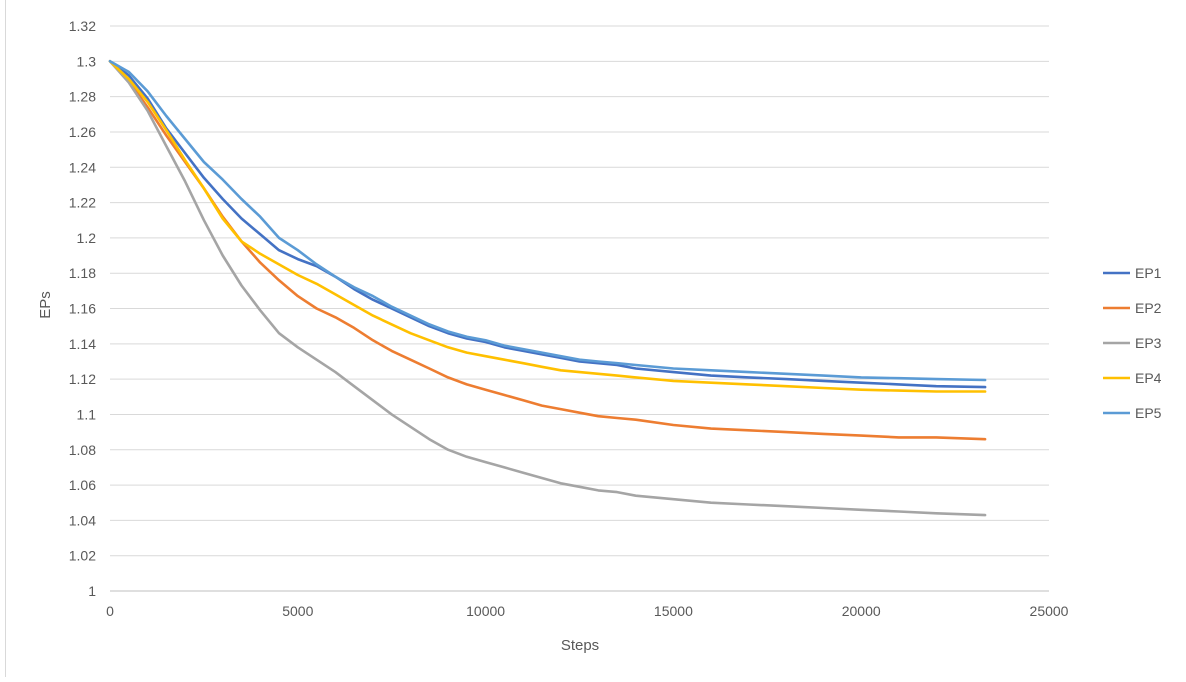 This screenshot has width=1186, height=682. What do you see at coordinates (82, 203) in the screenshot?
I see `y-tick-label: 1.22` at bounding box center [82, 203].